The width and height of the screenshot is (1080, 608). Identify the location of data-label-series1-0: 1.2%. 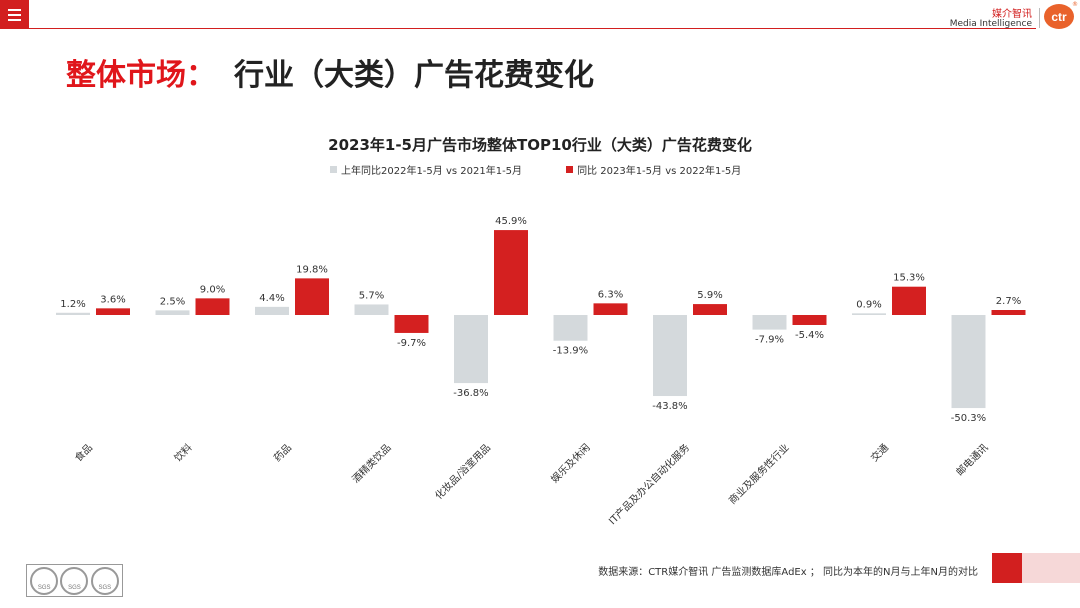
(72, 304).